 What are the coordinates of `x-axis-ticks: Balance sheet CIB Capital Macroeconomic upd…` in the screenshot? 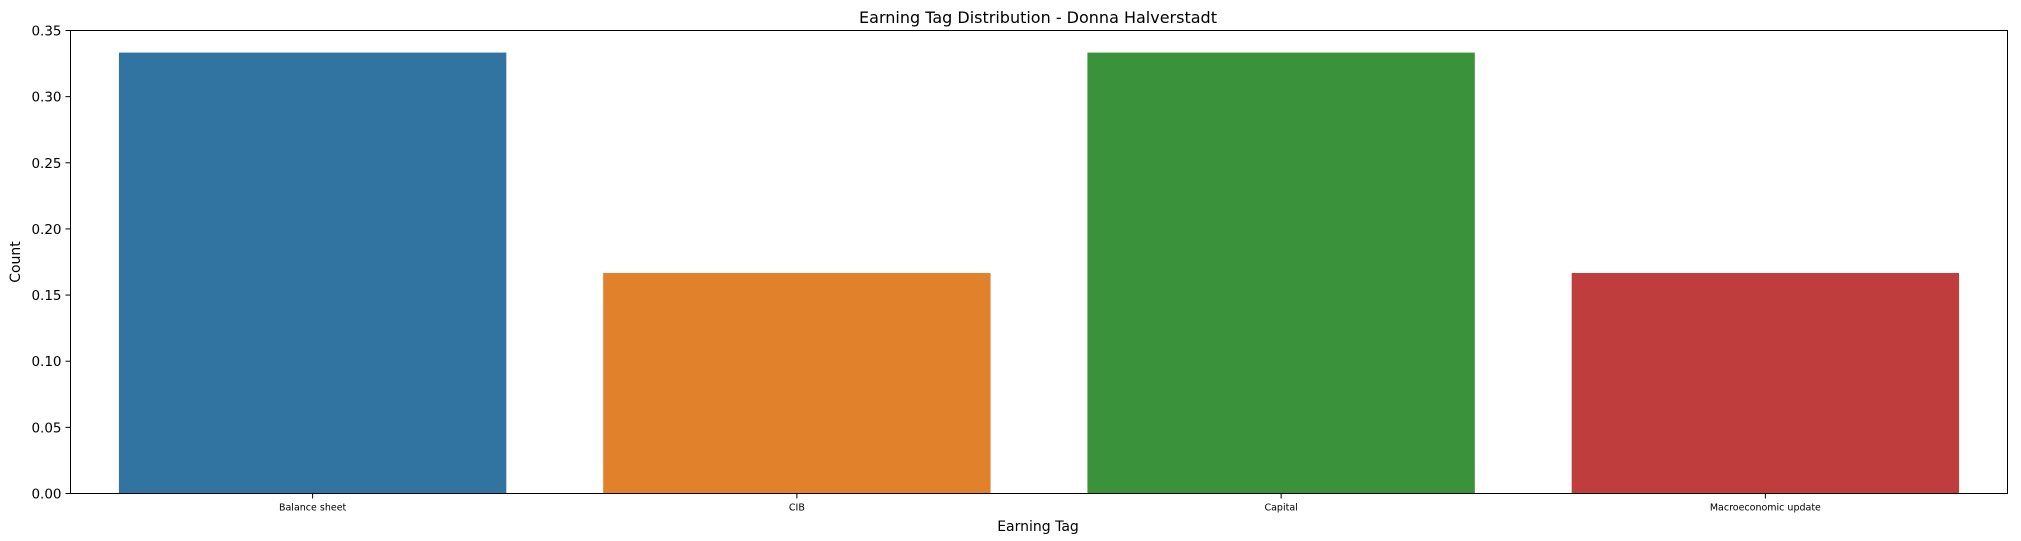 It's located at (1050, 503).